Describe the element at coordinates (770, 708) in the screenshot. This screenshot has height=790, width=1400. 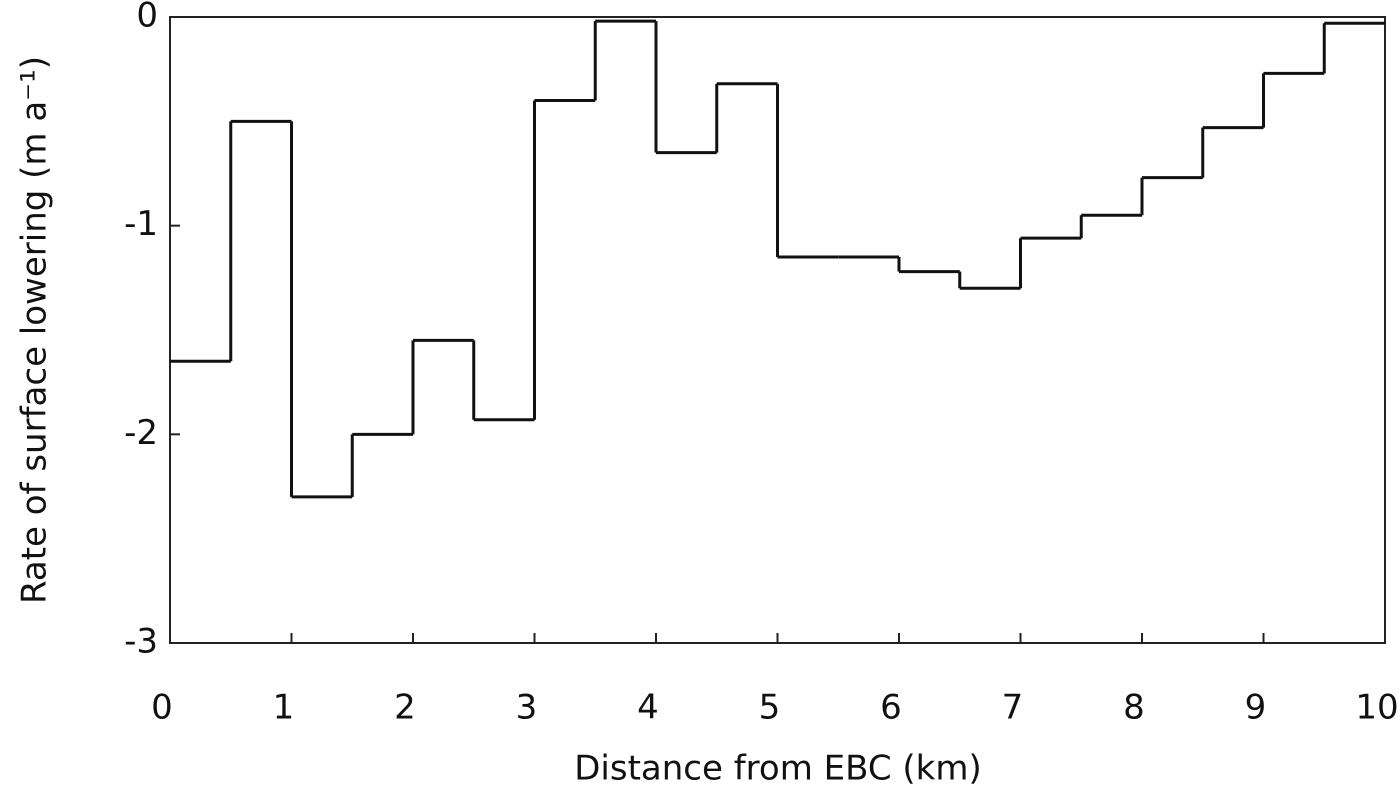
I see `x-tick-label: 5` at that location.